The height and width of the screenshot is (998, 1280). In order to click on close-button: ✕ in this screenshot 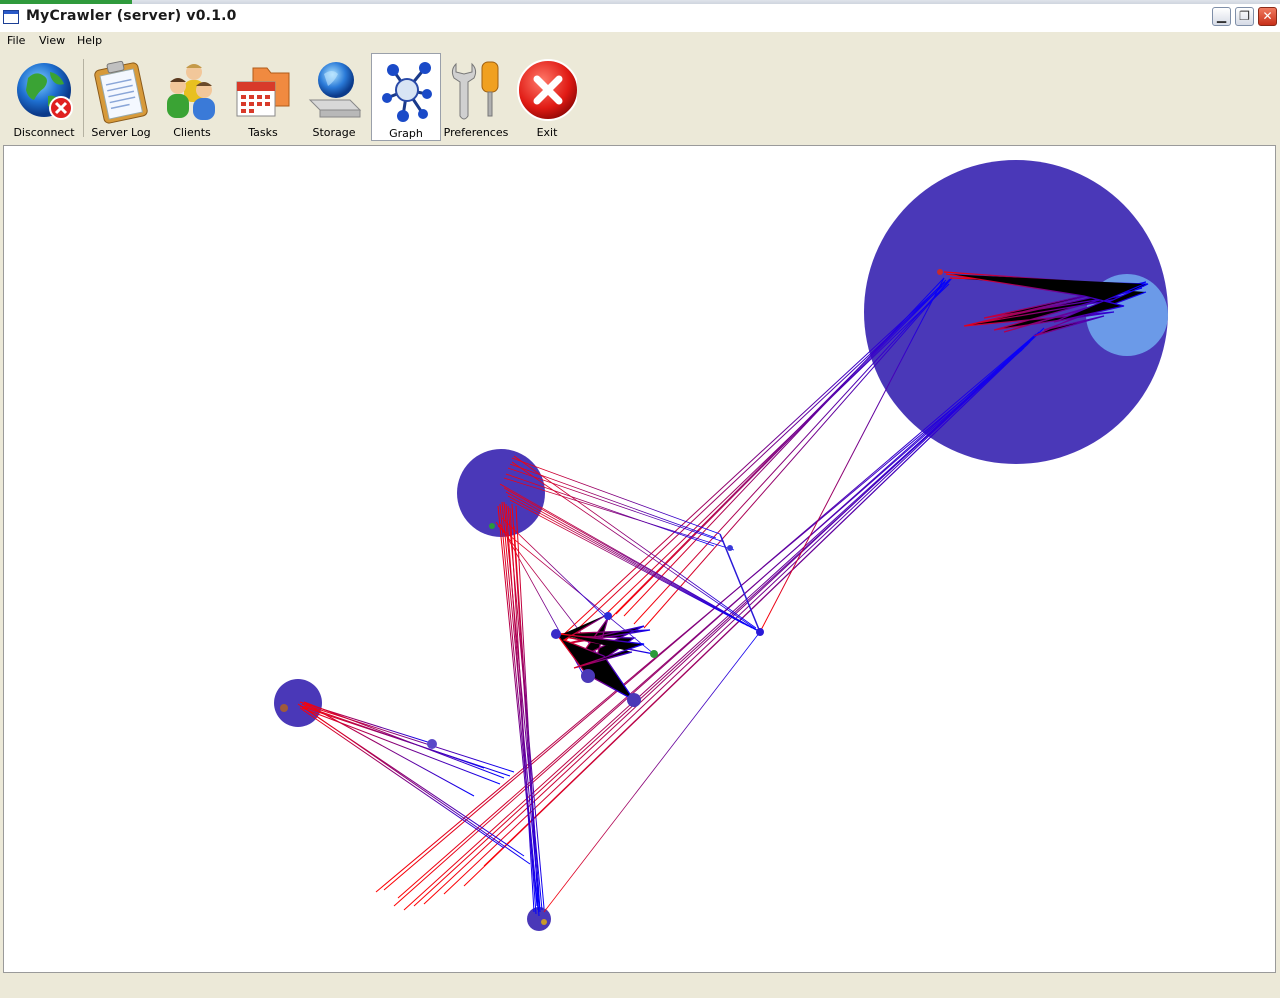, I will do `click(1267, 16)`.